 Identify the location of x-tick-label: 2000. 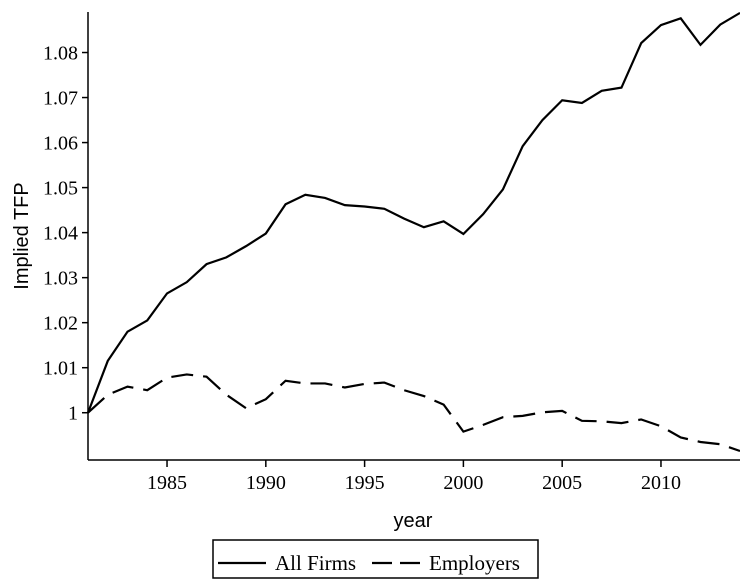
(463, 483).